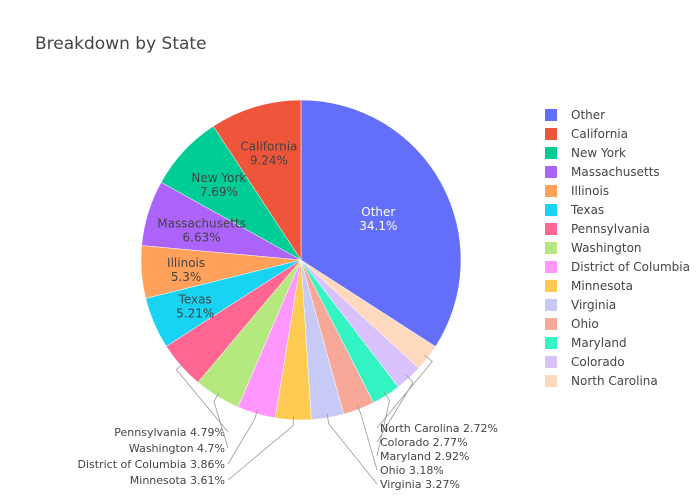  Describe the element at coordinates (599, 133) in the screenshot. I see `legend-label: California` at that location.